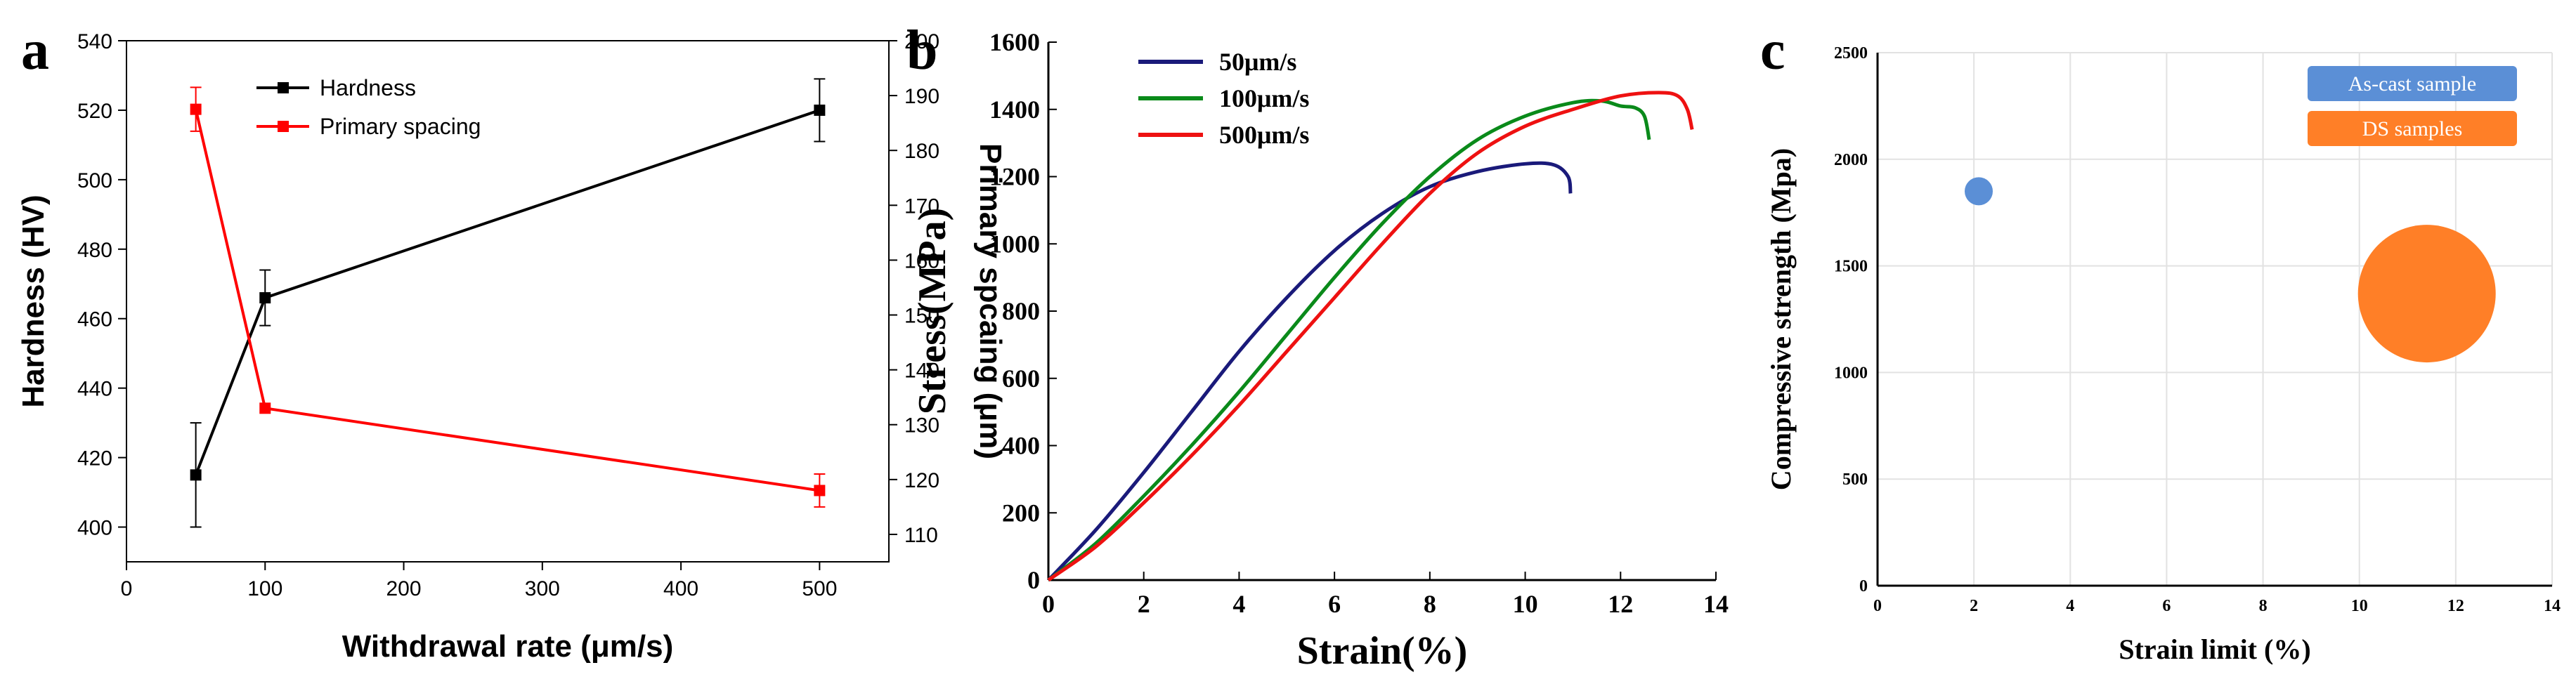  I want to click on panel-b-series-line, so click(1310, 371).